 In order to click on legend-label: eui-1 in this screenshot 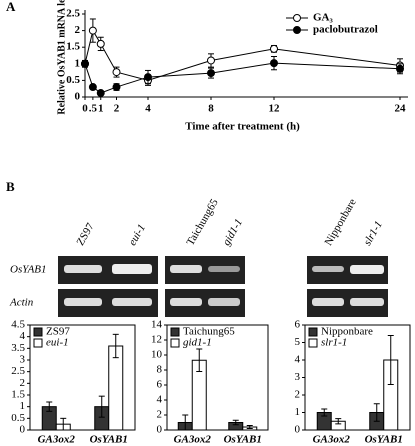, I will do `click(57, 343)`.